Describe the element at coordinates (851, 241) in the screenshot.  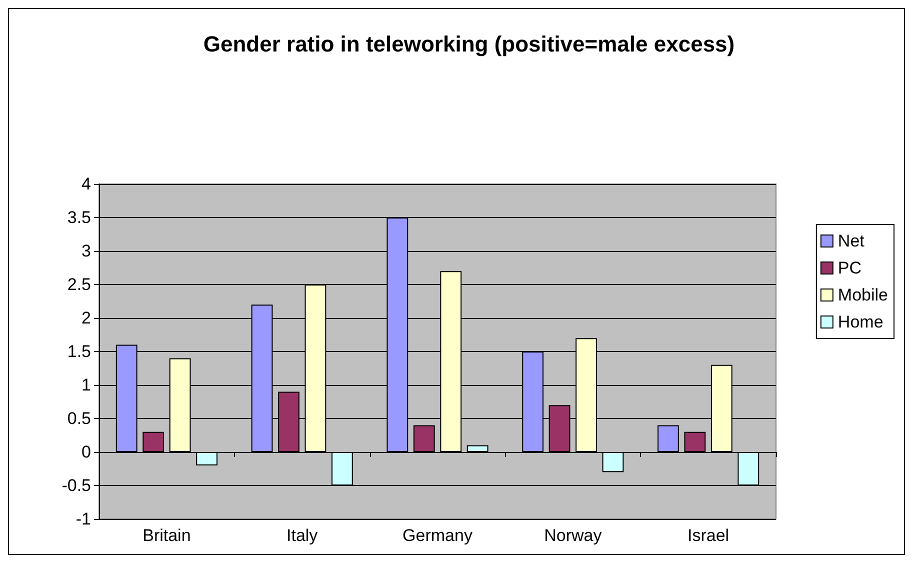
I see `legend-label: Net` at that location.